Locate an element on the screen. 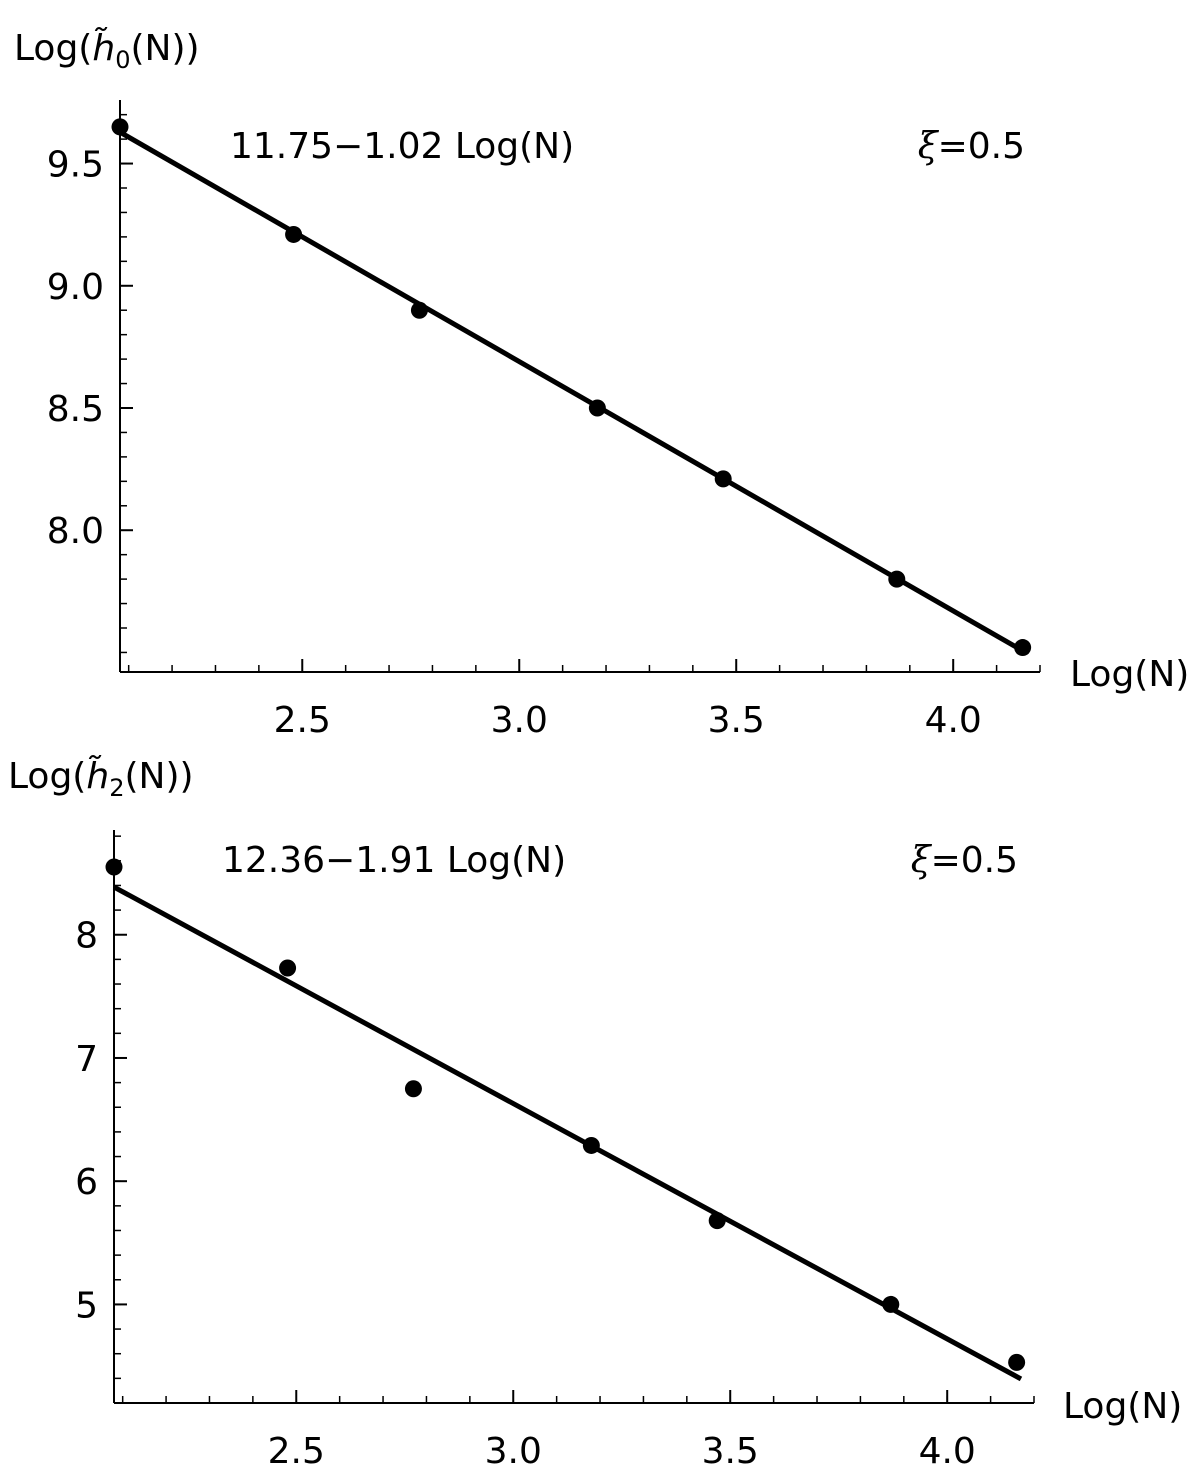 This screenshot has width=1200, height=1472. fit-equation-label: 11.75−1.02 Log(N) is located at coordinates (402, 146).